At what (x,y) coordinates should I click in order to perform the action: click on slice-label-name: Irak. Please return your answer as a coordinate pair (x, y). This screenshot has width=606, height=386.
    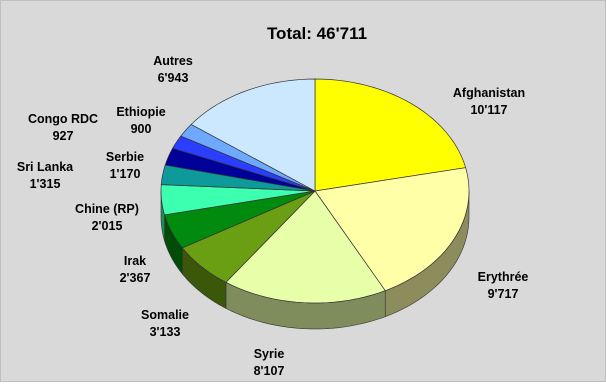
    Looking at the image, I should click on (135, 261).